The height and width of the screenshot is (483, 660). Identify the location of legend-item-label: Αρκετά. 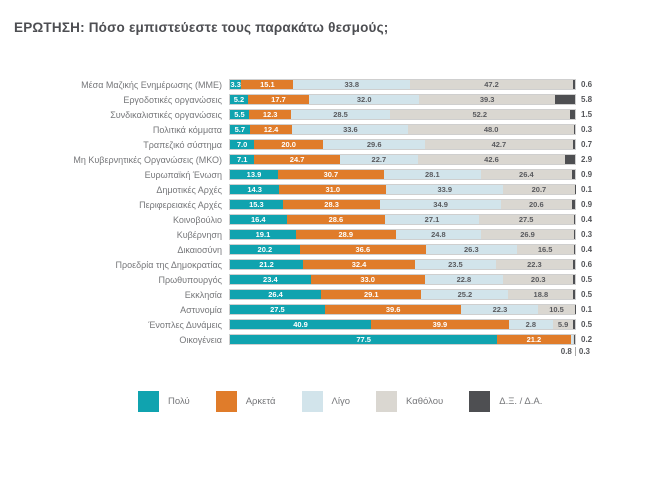
(261, 401).